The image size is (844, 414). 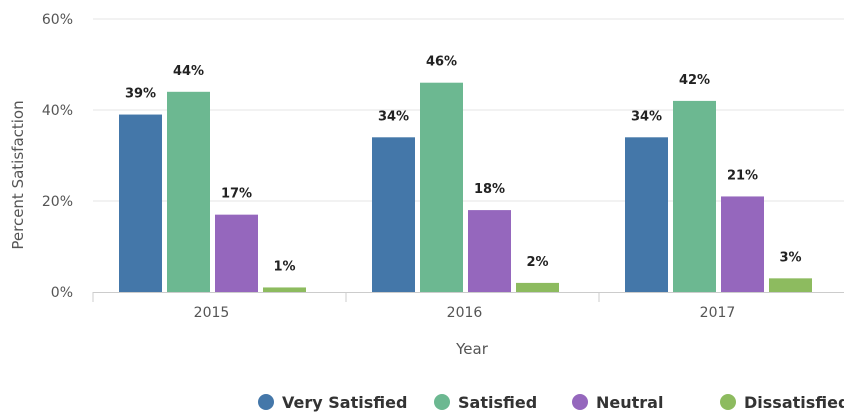 I want to click on data-label: 18%, so click(x=489, y=189).